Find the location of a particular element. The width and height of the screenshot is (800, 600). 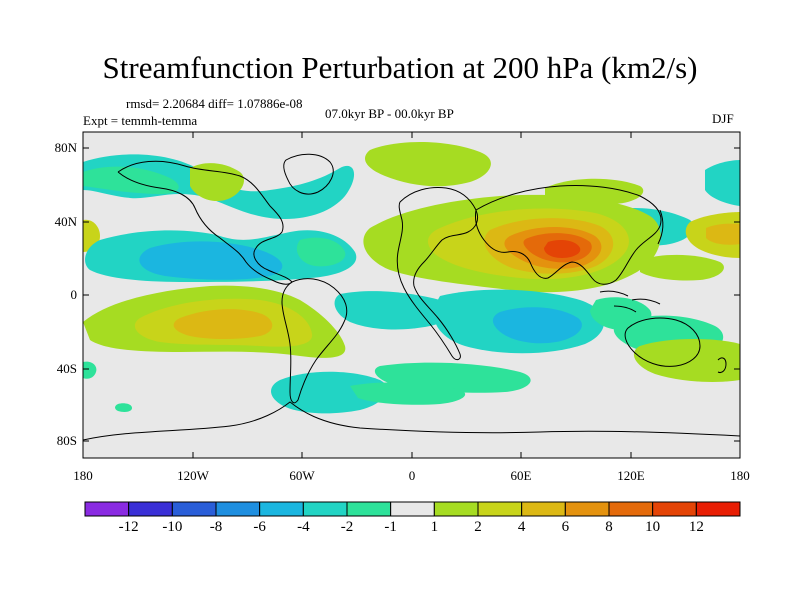

lat-tick-label: 40N is located at coordinates (65, 221).